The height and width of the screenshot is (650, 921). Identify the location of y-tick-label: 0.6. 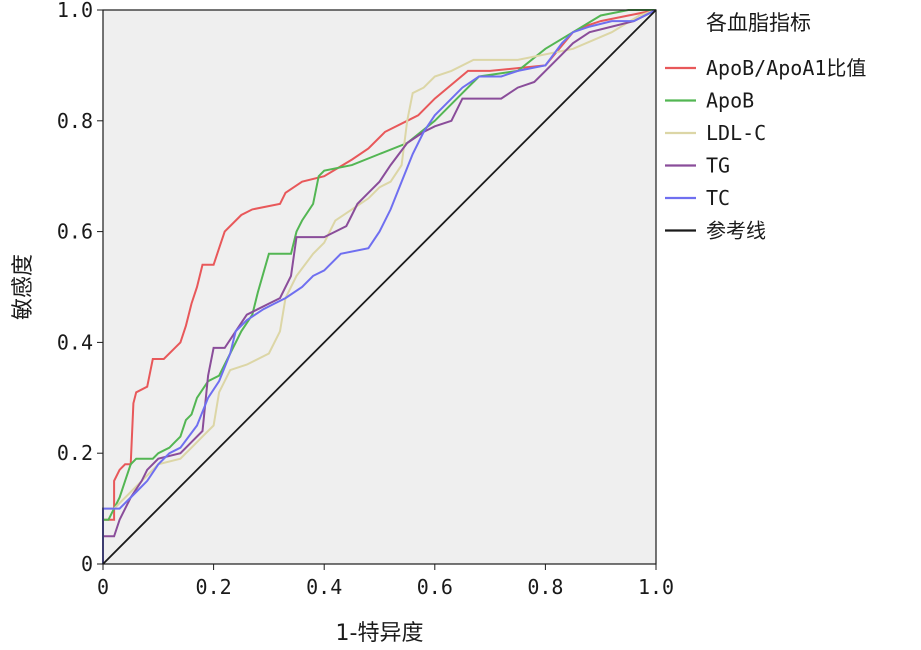
(75, 232).